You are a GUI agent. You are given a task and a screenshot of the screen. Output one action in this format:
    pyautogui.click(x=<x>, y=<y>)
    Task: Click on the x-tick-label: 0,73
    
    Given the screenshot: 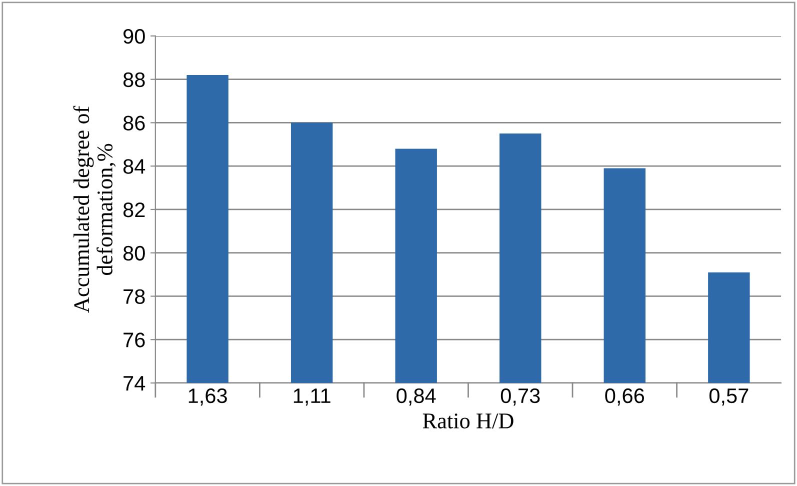 What is the action you would take?
    pyautogui.click(x=520, y=397)
    